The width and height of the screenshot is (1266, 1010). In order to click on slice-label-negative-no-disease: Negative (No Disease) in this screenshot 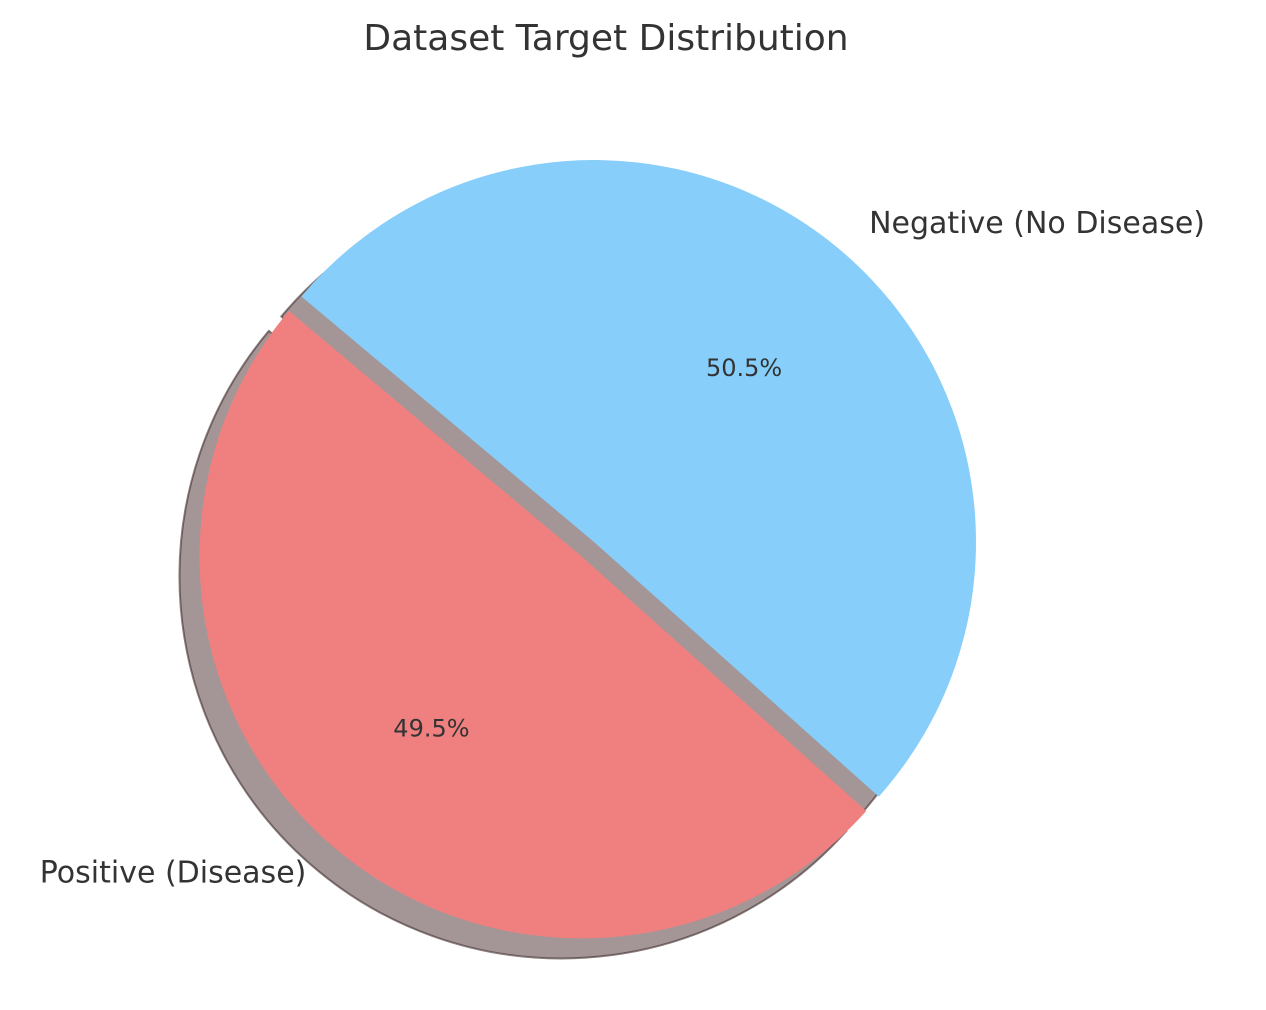, I will do `click(1037, 223)`.